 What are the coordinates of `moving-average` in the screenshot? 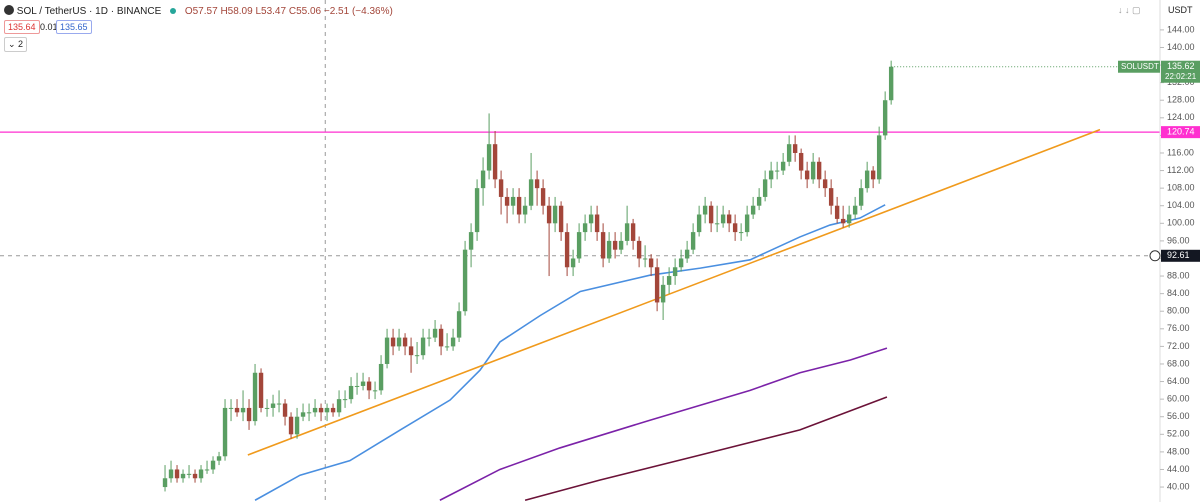 It's located at (706, 449).